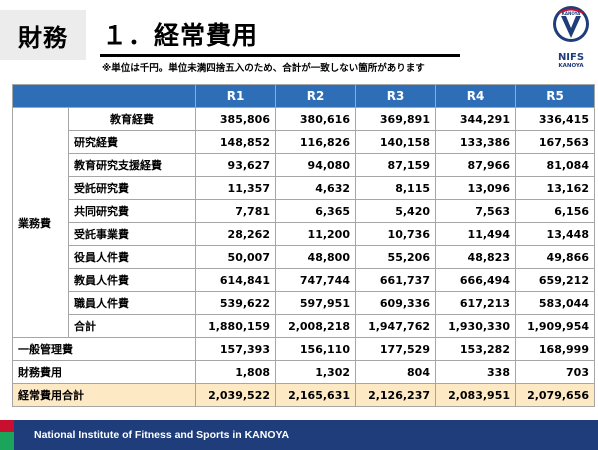 This screenshot has height=450, width=598. What do you see at coordinates (235, 119) in the screenshot?
I see `value-cell: 385,806` at bounding box center [235, 119].